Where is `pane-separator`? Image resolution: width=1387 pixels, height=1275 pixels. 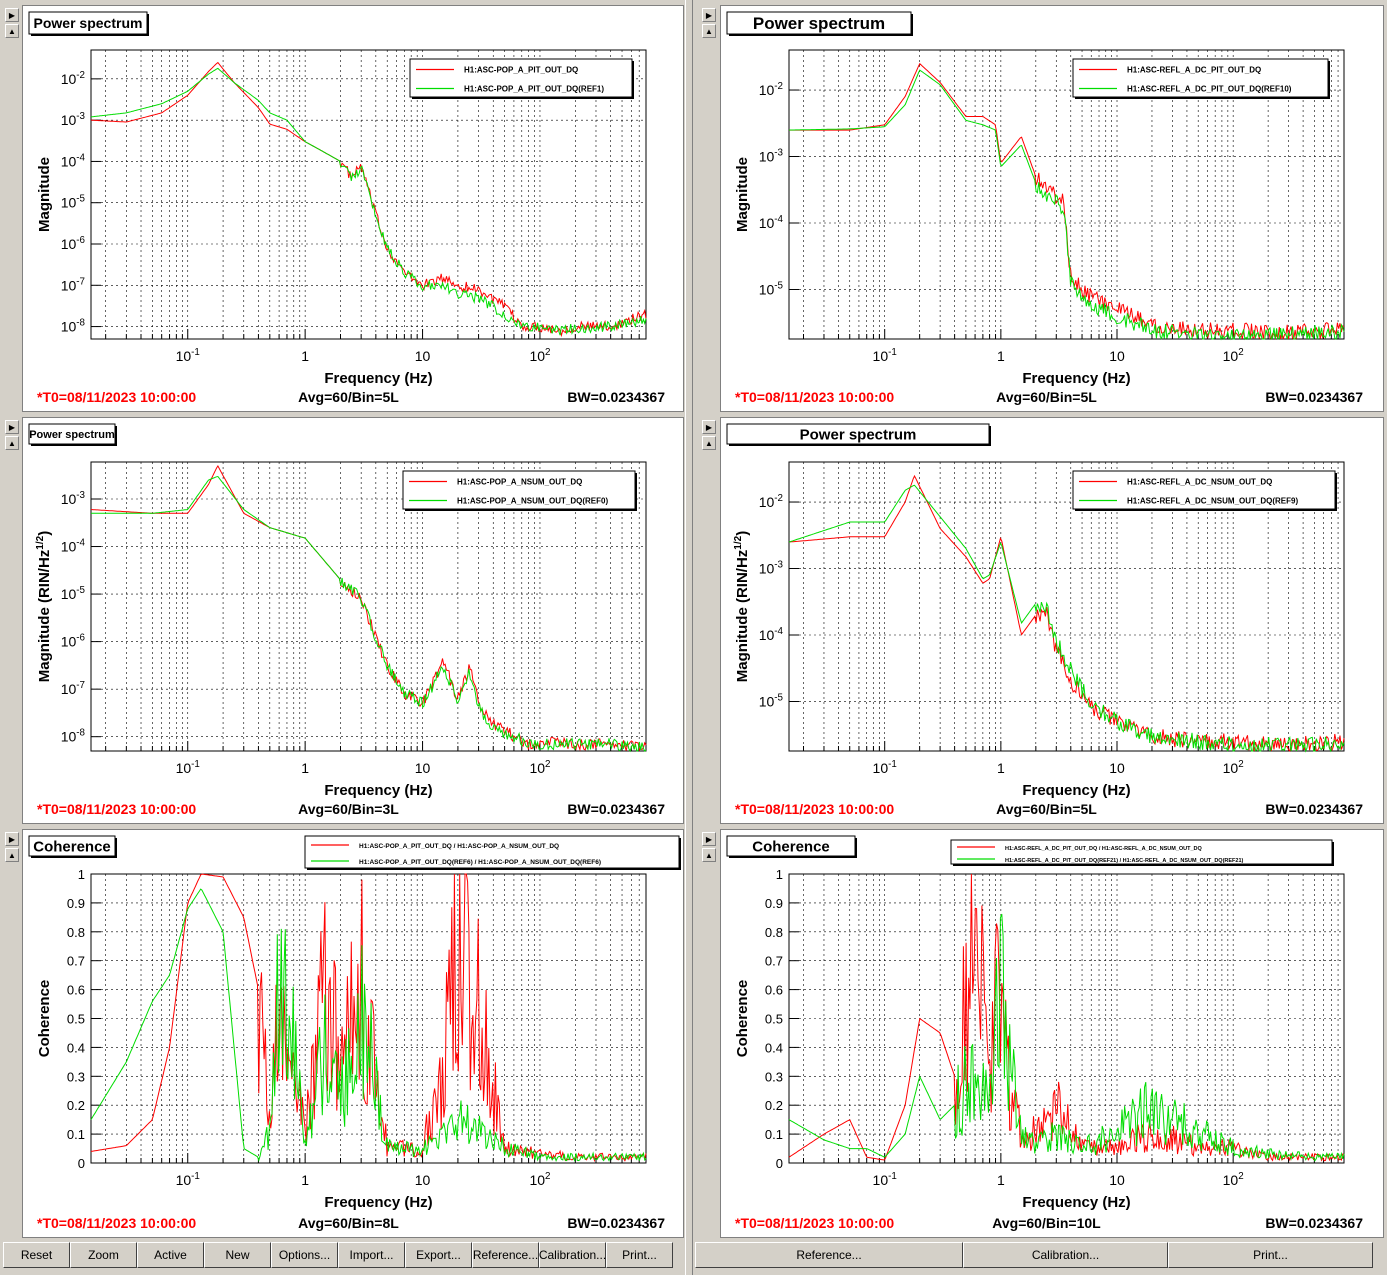
pane-separator is located at coordinates (689, 637).